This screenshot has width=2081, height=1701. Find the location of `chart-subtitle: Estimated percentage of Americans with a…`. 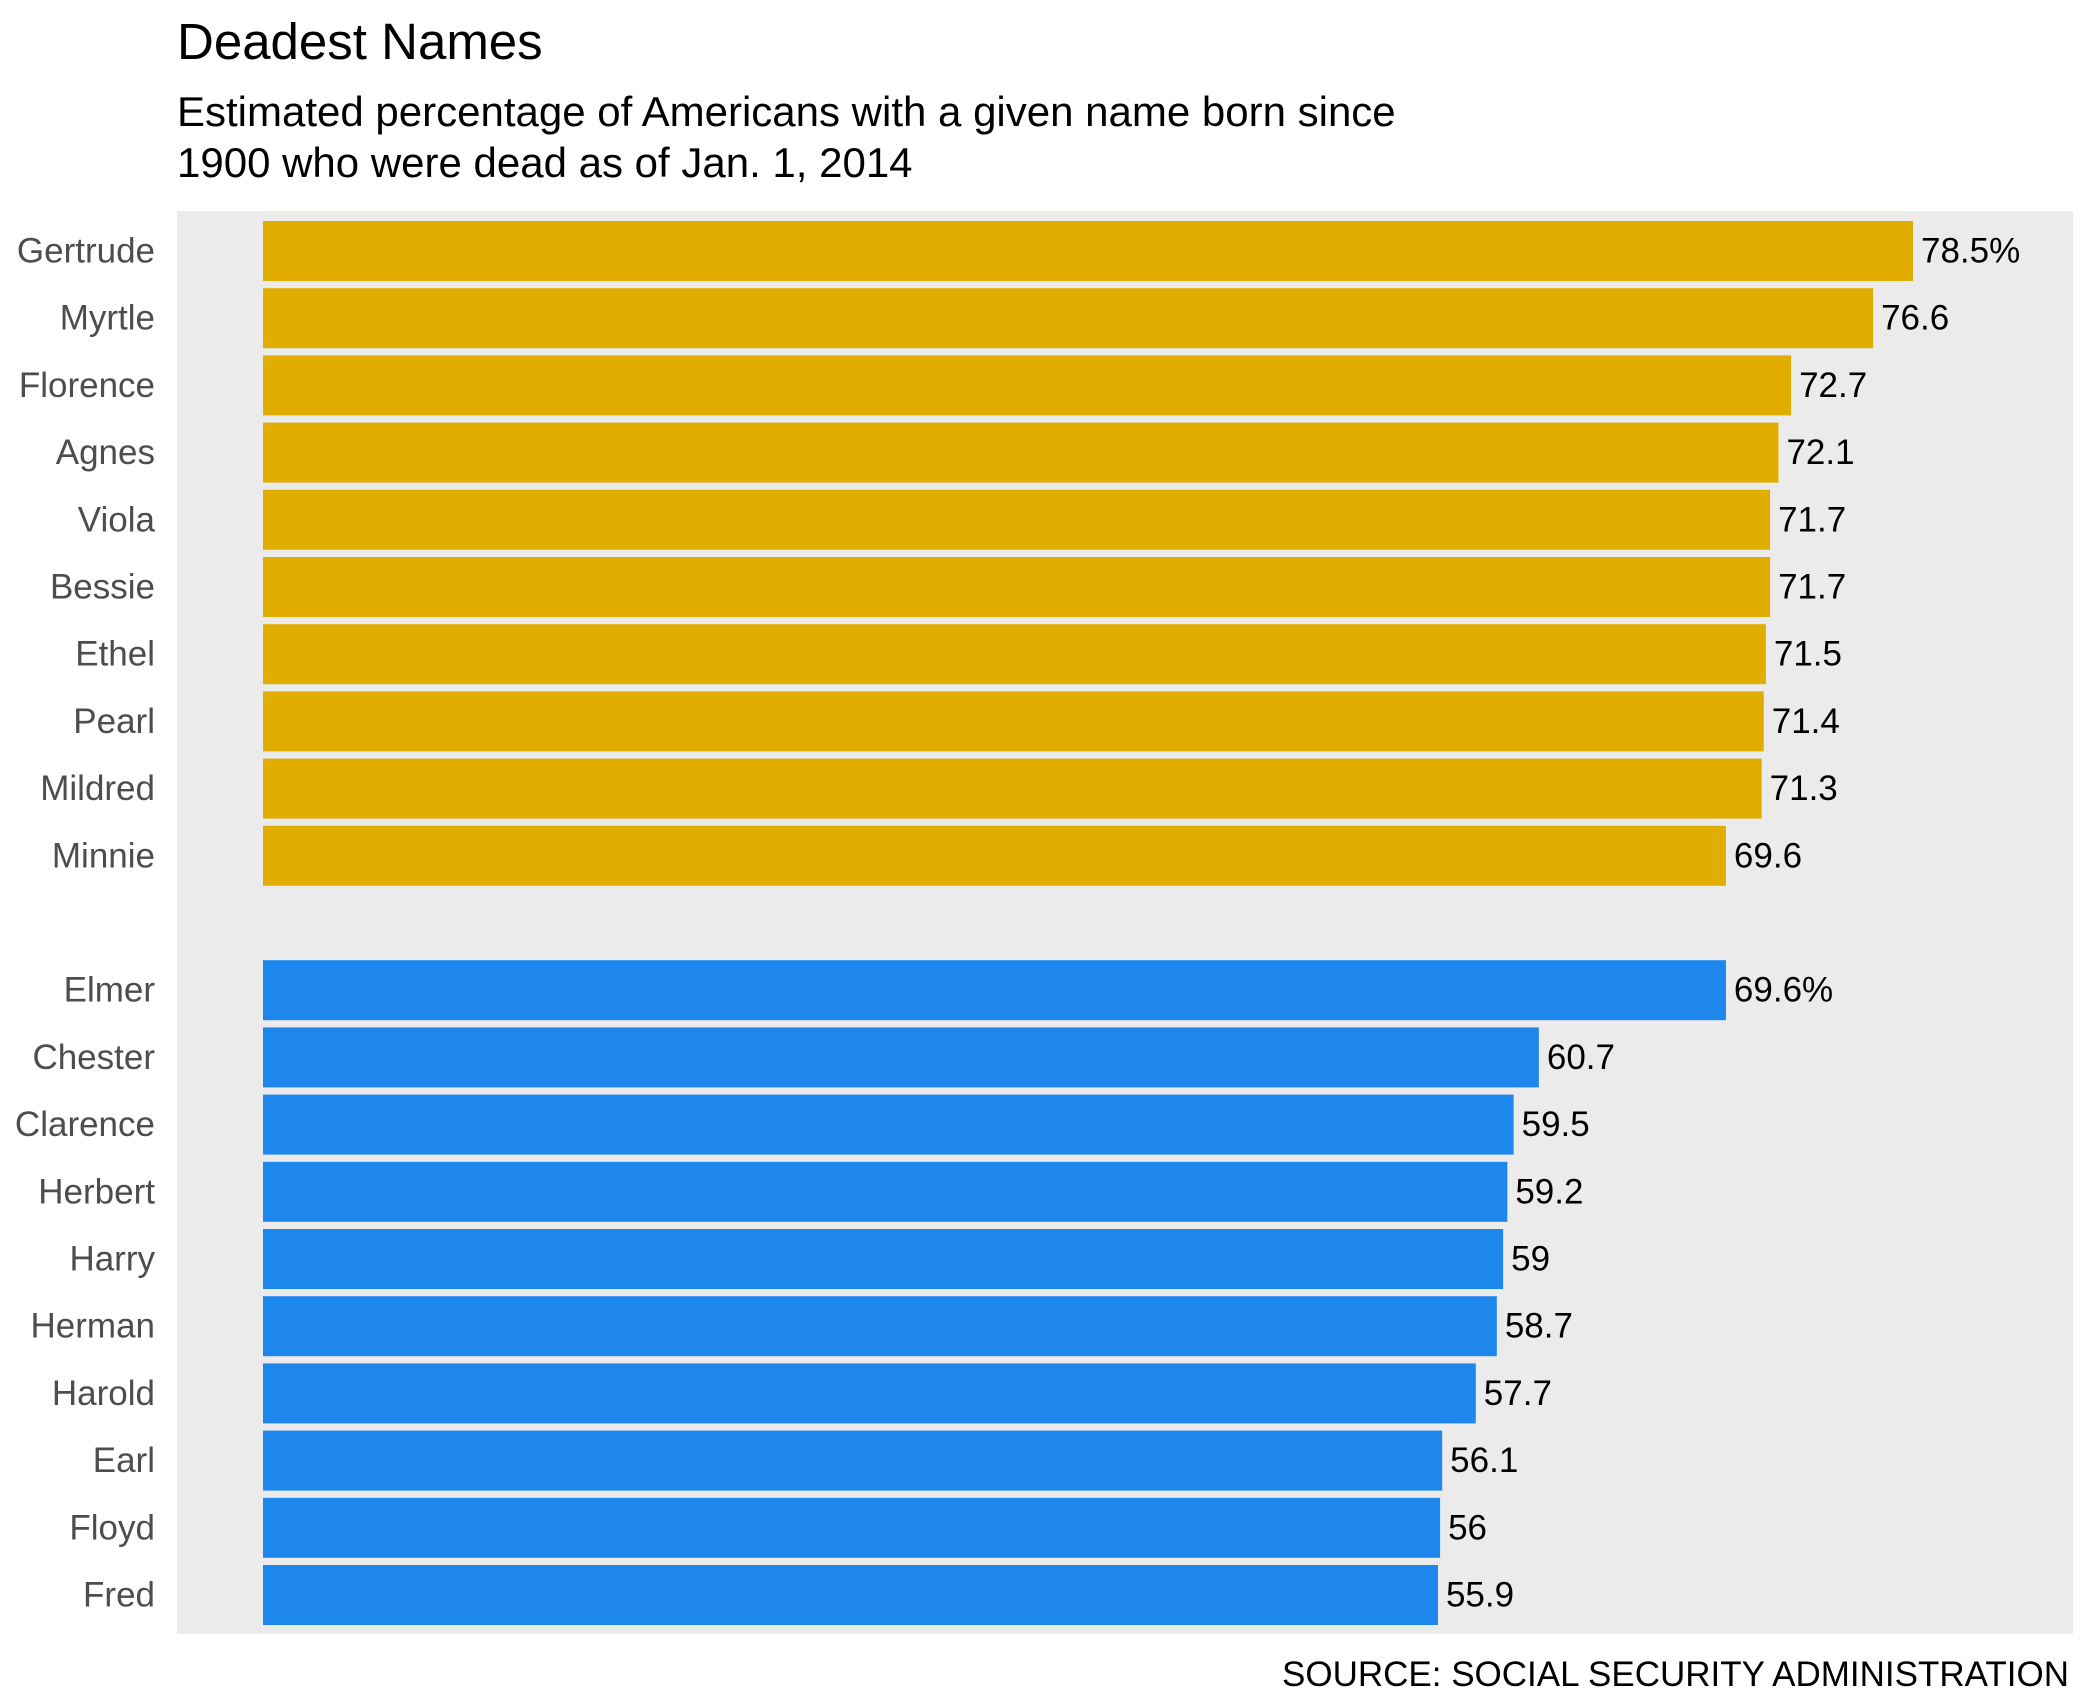

chart-subtitle: Estimated percentage of Americans with a… is located at coordinates (786, 137).